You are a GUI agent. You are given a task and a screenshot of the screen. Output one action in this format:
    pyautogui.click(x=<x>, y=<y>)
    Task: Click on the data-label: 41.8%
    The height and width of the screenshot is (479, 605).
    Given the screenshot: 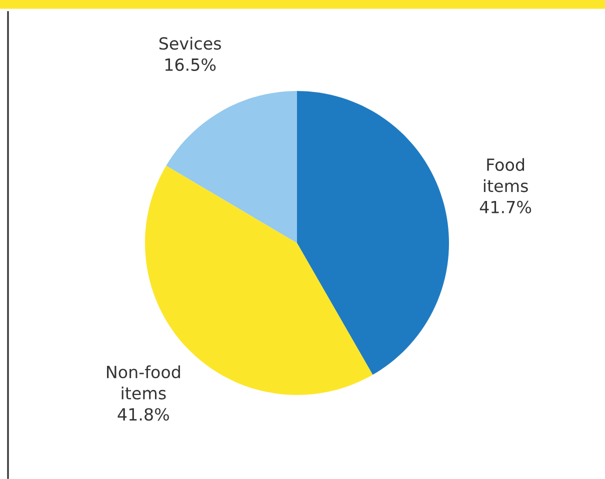 What is the action you would take?
    pyautogui.click(x=143, y=414)
    